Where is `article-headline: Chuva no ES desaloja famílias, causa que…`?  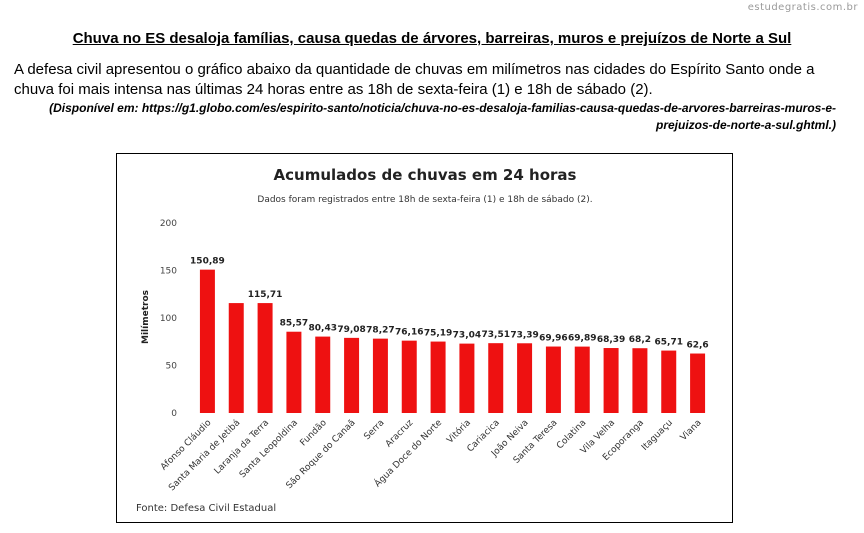
article-headline: Chuva no ES desaloja famílias, causa que… is located at coordinates (432, 38).